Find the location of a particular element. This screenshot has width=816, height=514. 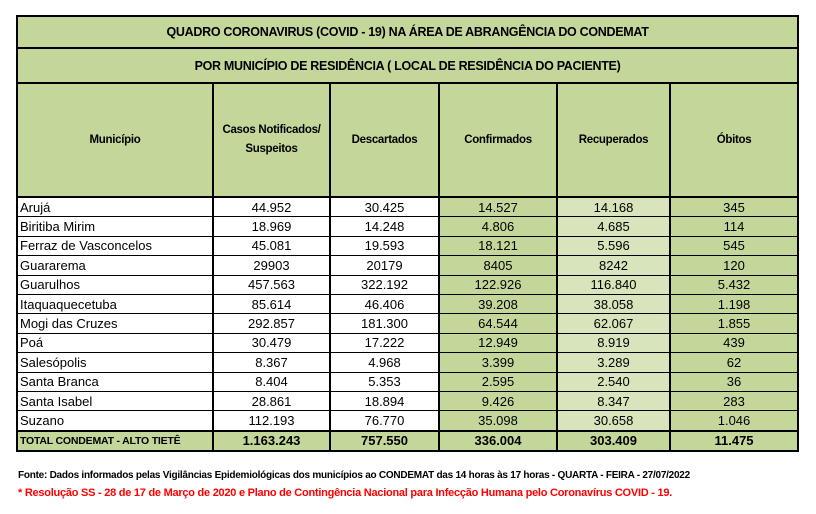

cell-confirmados: 18.121 is located at coordinates (498, 246).